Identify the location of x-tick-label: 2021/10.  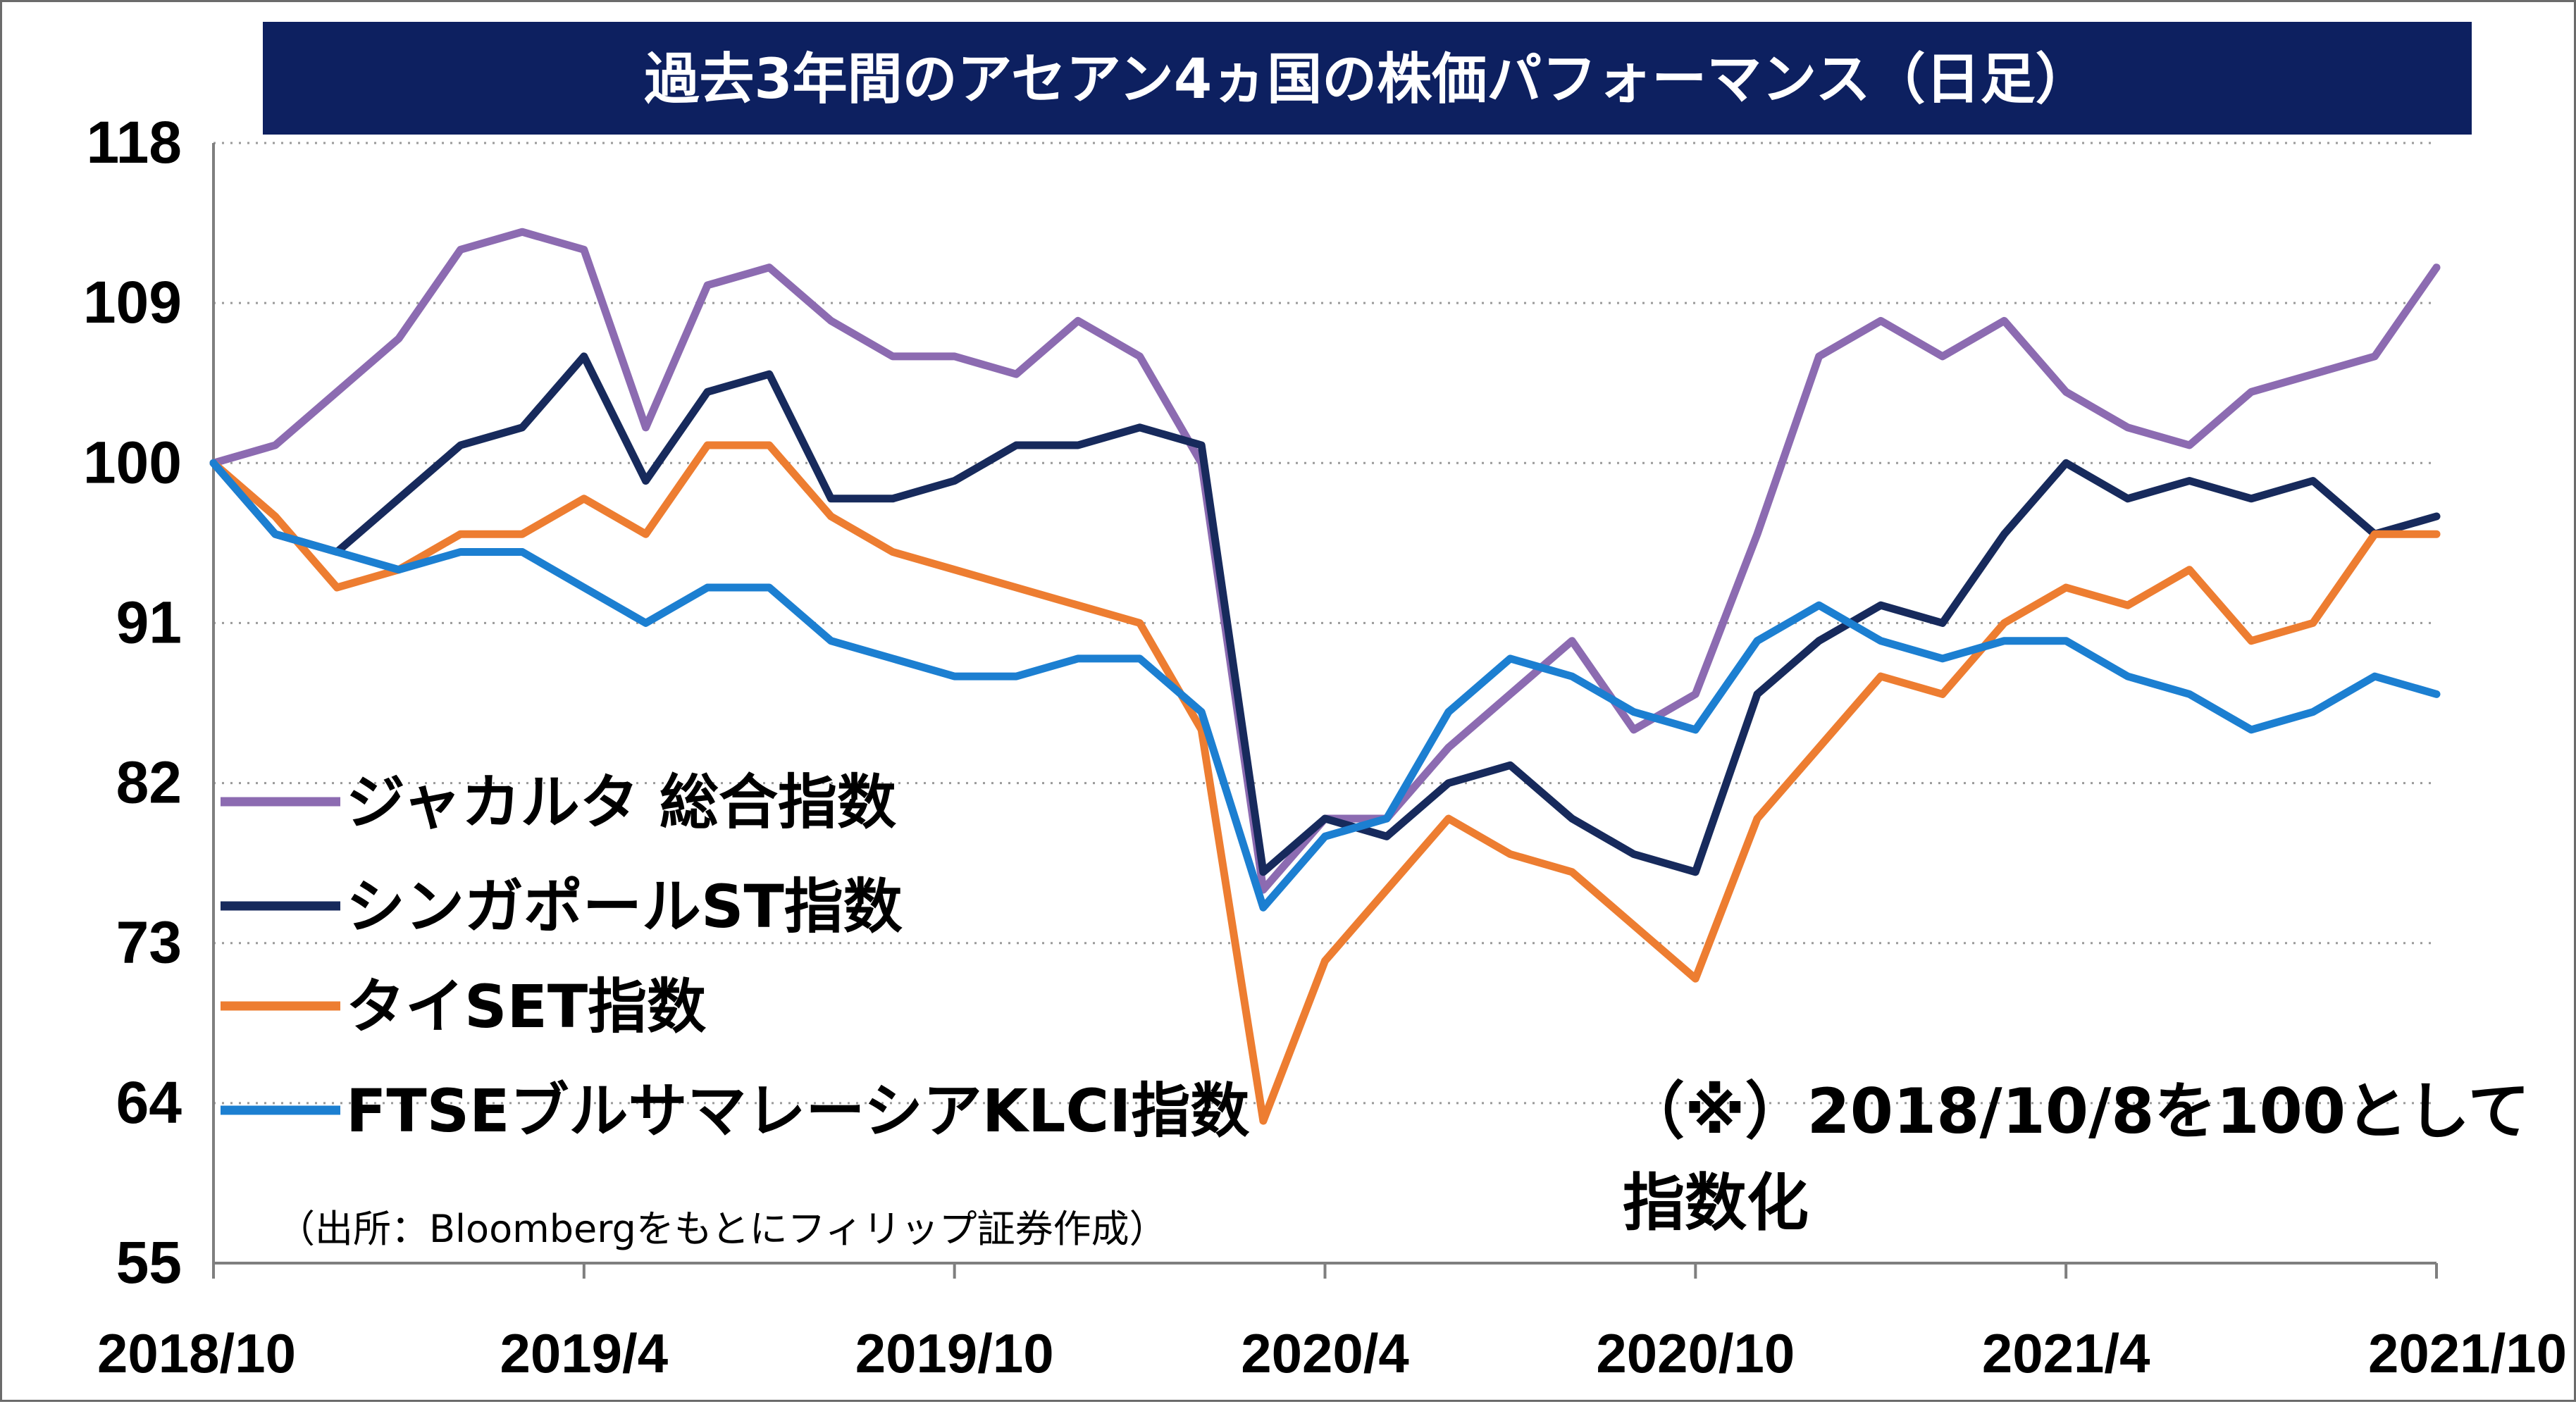
(2467, 1353).